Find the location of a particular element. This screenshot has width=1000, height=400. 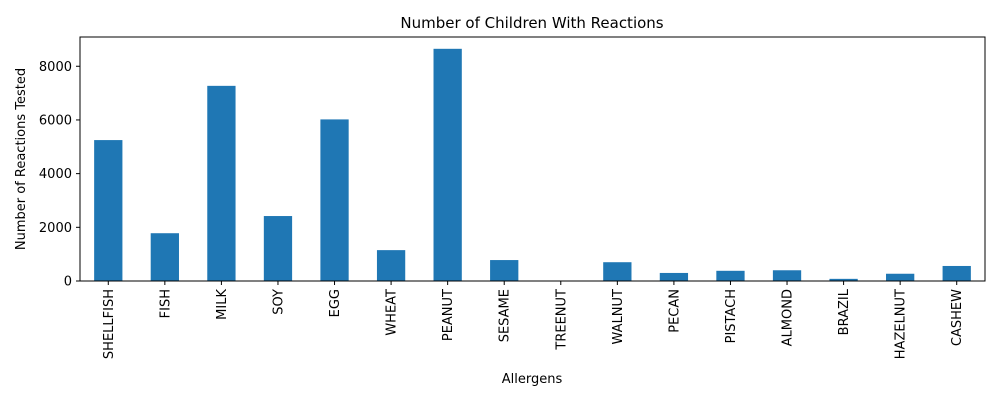

x-axis-label: Allergens is located at coordinates (532, 379).